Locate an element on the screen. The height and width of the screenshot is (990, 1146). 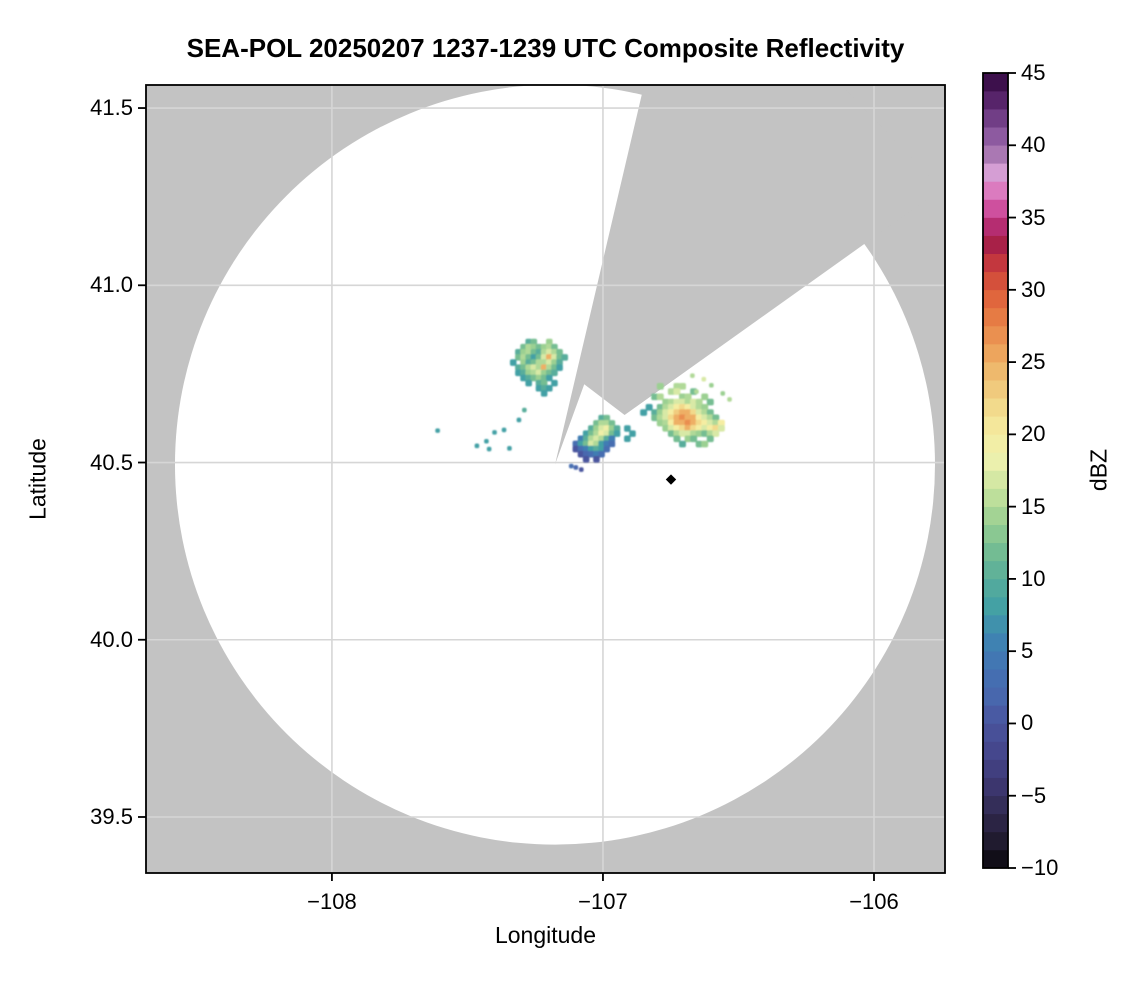
reflectivity-echoes is located at coordinates (583, 405).